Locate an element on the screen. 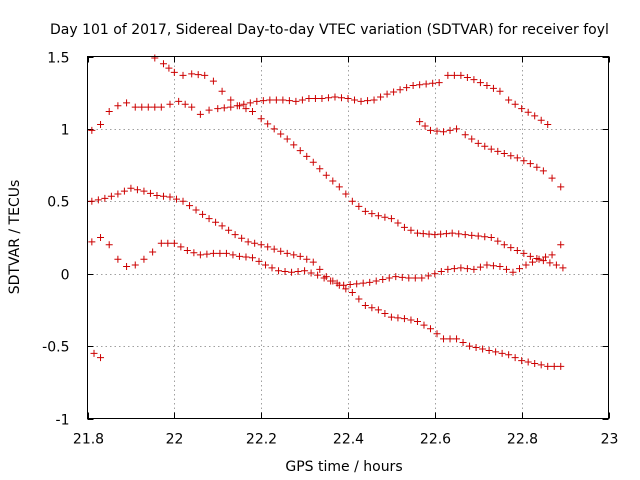 This screenshot has height=480, width=640. x-tick-label: 23 is located at coordinates (610, 440).